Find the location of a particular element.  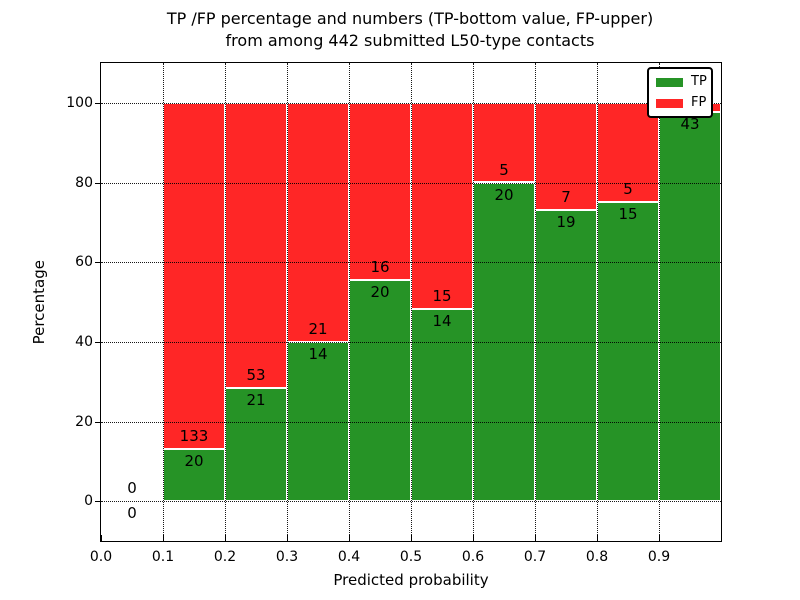

y-axis-label-wrap: Percentage is located at coordinates (39, 302).